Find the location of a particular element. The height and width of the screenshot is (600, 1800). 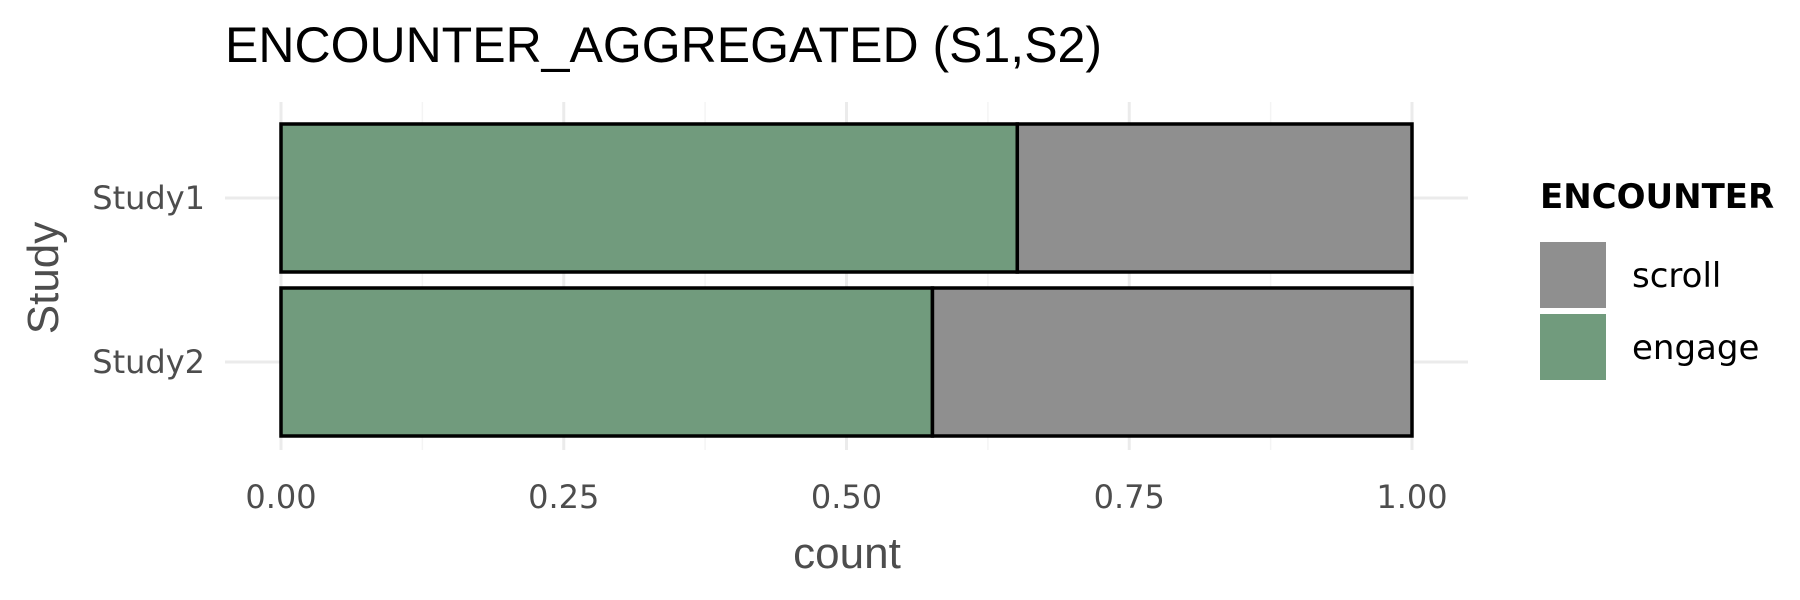

legend: ENCOUNTER scroll engage is located at coordinates (1657, 278).